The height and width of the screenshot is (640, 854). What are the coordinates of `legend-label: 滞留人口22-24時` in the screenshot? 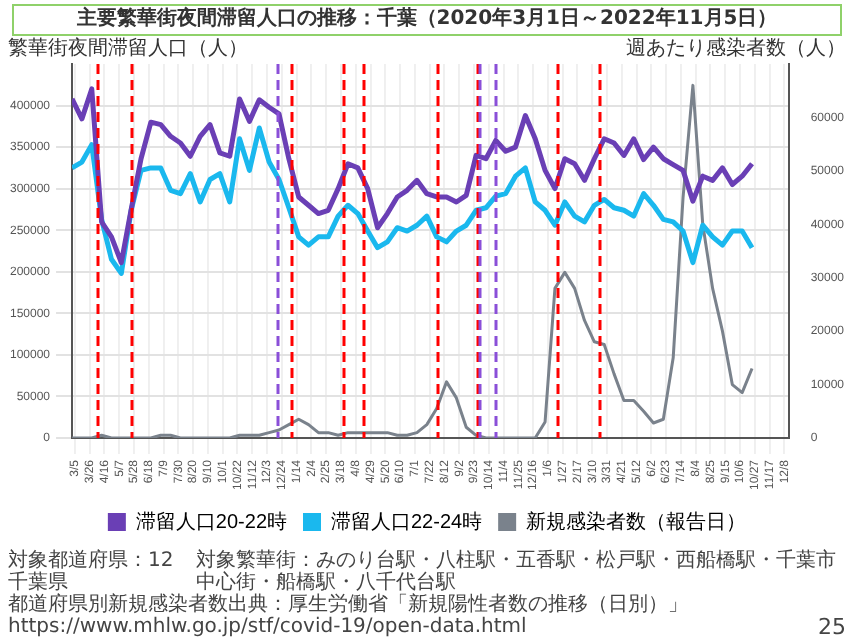 It's located at (407, 521).